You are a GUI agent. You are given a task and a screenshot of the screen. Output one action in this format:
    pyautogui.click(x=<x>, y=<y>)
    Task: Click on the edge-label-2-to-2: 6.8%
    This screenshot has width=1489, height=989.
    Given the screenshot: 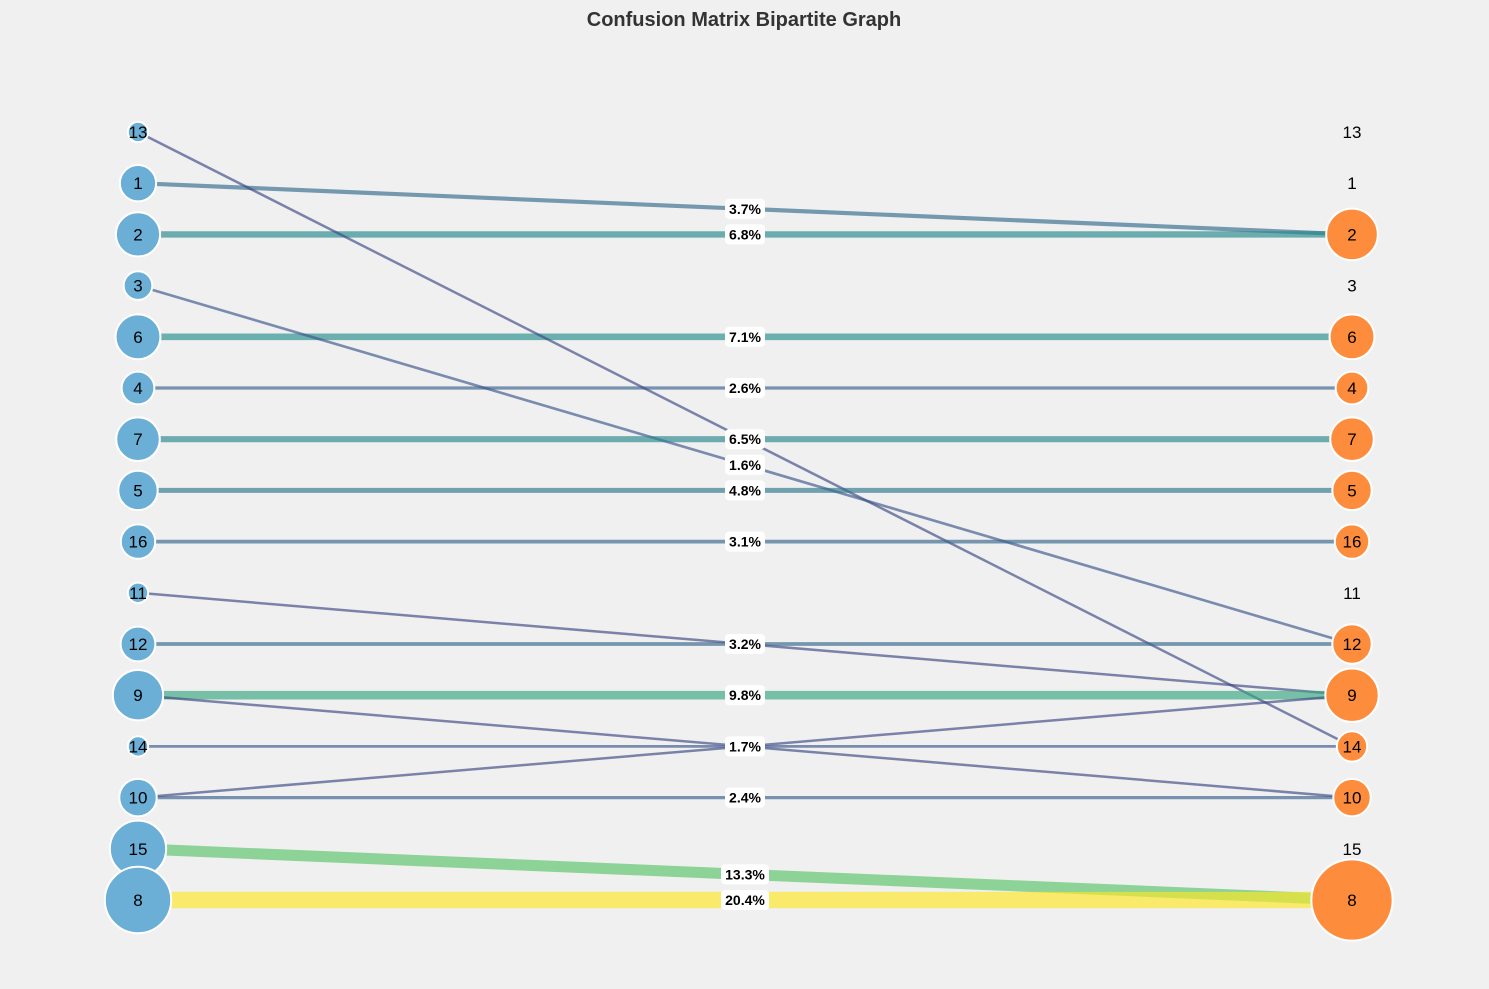 What is the action you would take?
    pyautogui.click(x=745, y=234)
    